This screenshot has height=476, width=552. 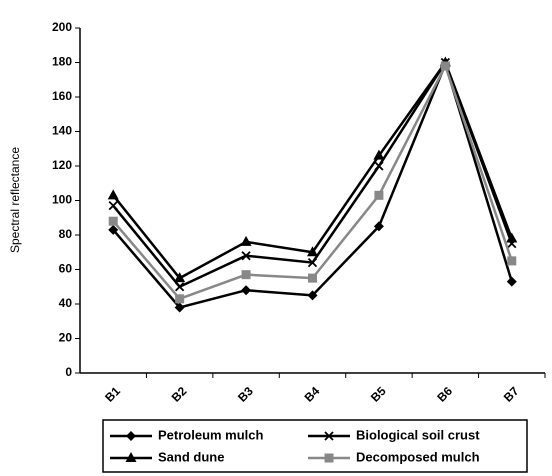 I want to click on y-tick-label: 0, so click(x=68, y=372).